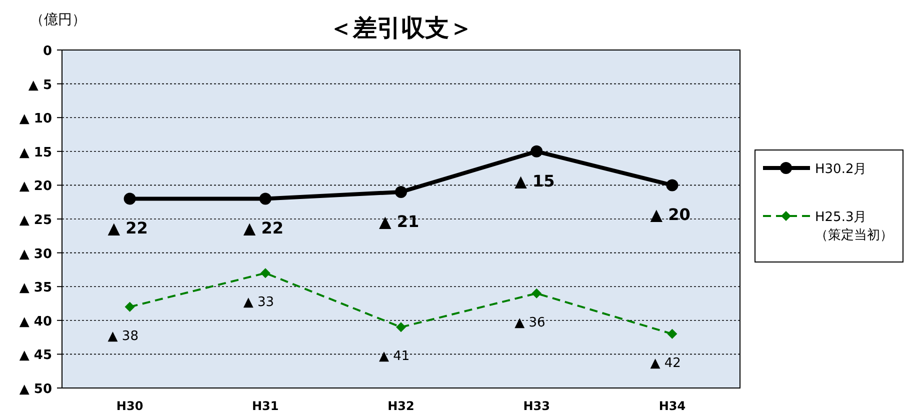 The image size is (907, 416). I want to click on x-tick-label: H32, so click(401, 406).